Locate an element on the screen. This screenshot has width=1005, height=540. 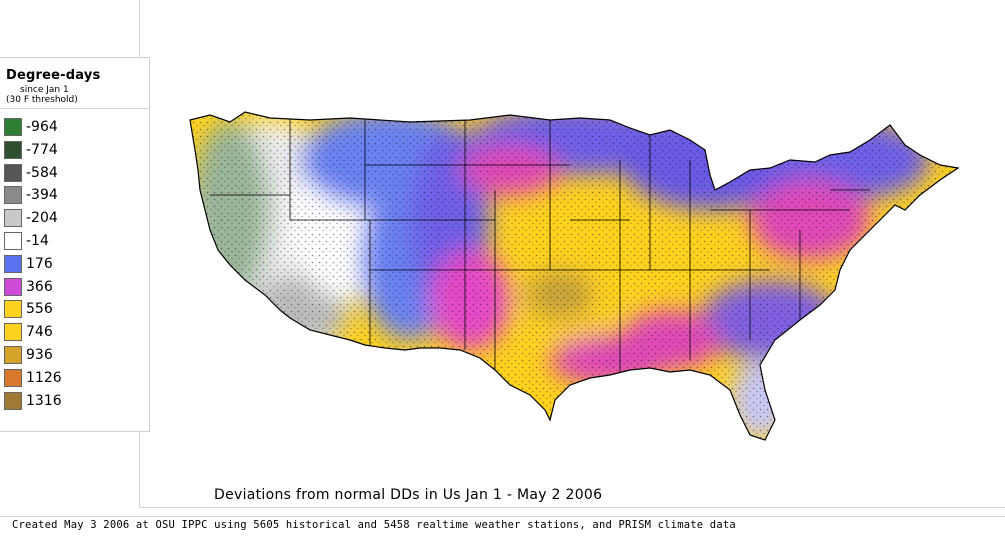
legend-subtitle-threshold: (30 F threshold) is located at coordinates (42, 100).